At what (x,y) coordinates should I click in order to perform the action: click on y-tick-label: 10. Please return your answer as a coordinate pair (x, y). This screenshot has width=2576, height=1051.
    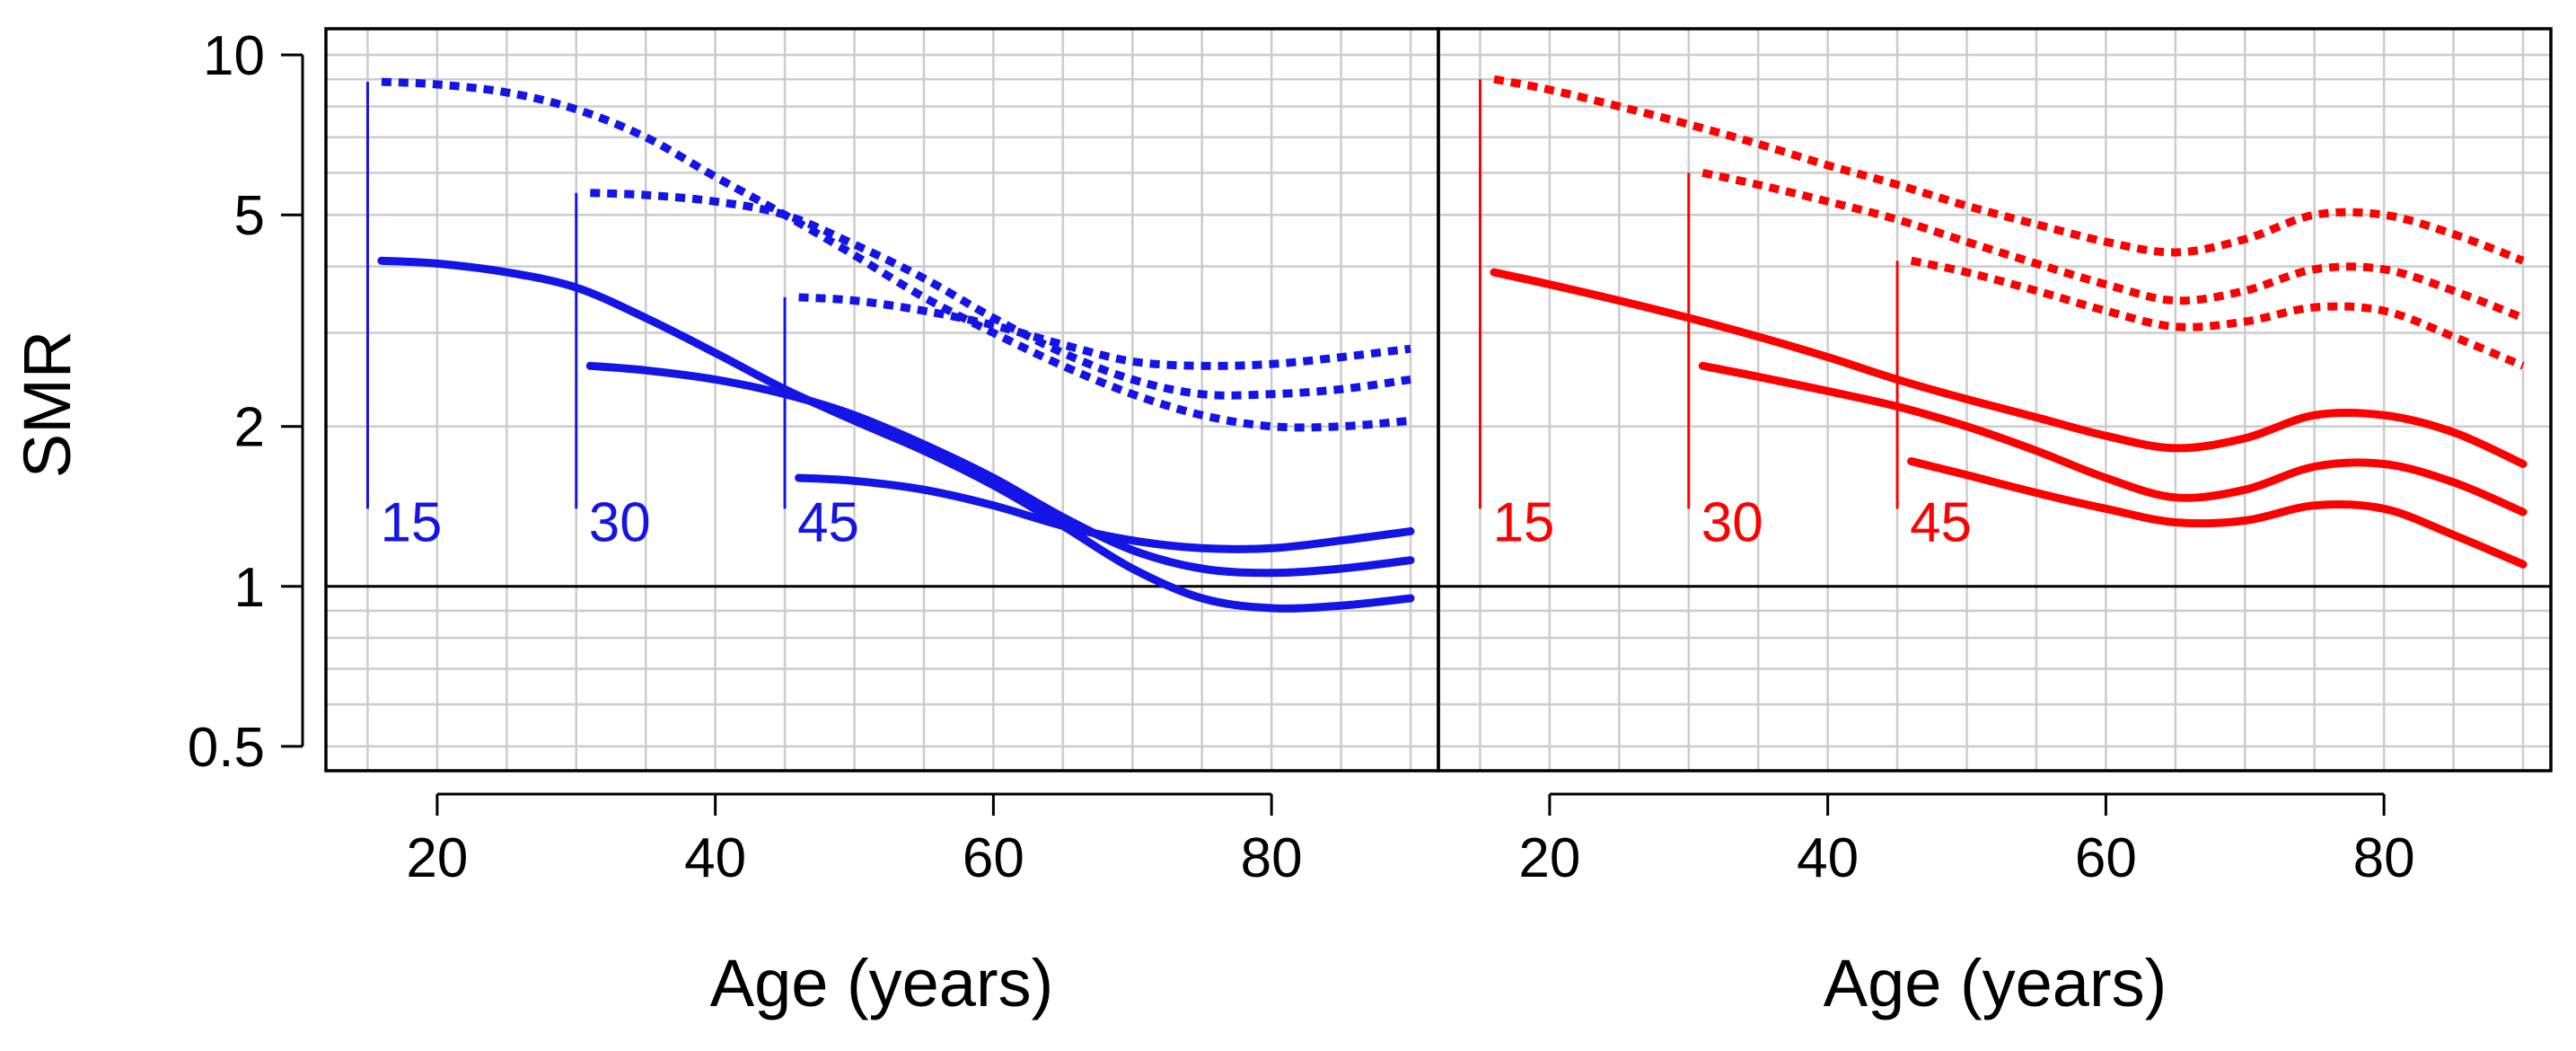
    Looking at the image, I should click on (234, 56).